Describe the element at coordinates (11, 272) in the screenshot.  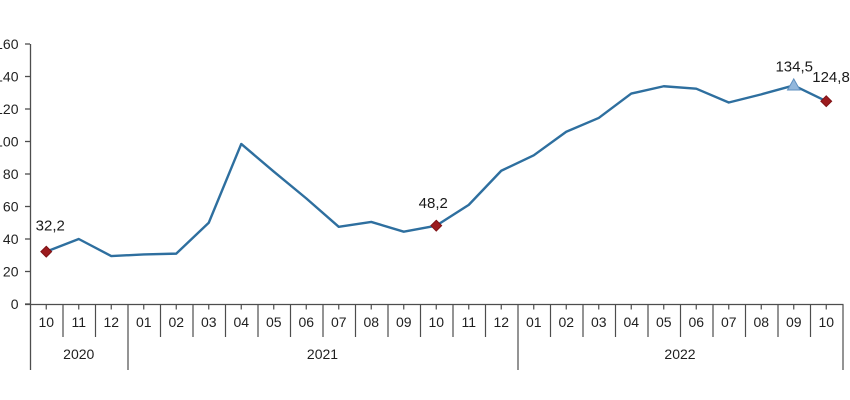
I see `y-tick-label: 20` at that location.